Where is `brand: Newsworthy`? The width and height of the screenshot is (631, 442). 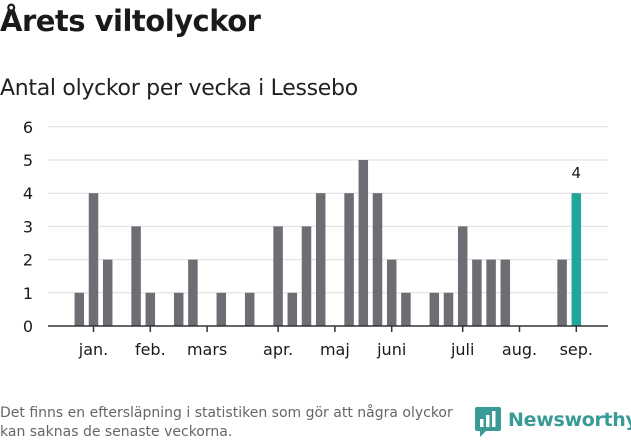 brand: Newsworthy is located at coordinates (552, 423).